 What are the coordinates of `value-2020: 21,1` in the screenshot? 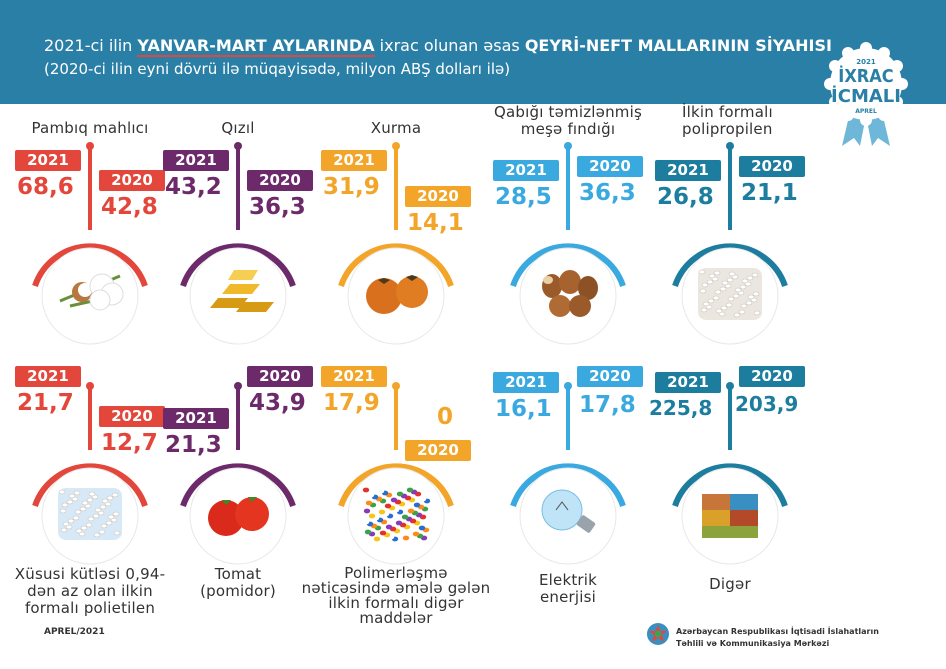 It's located at (769, 193).